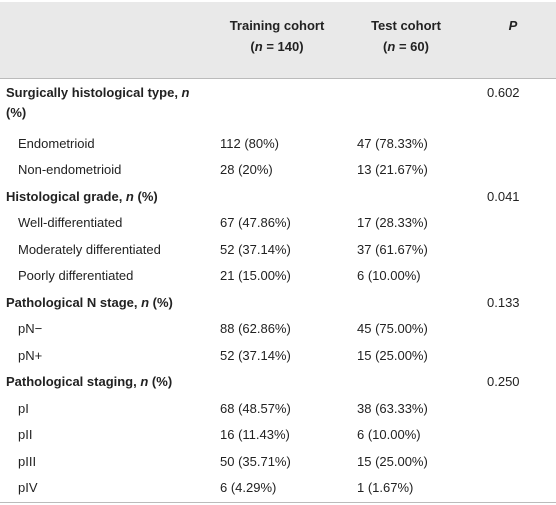 This screenshot has height=505, width=556. Describe the element at coordinates (503, 196) in the screenshot. I see `p-value: 0.041` at that location.